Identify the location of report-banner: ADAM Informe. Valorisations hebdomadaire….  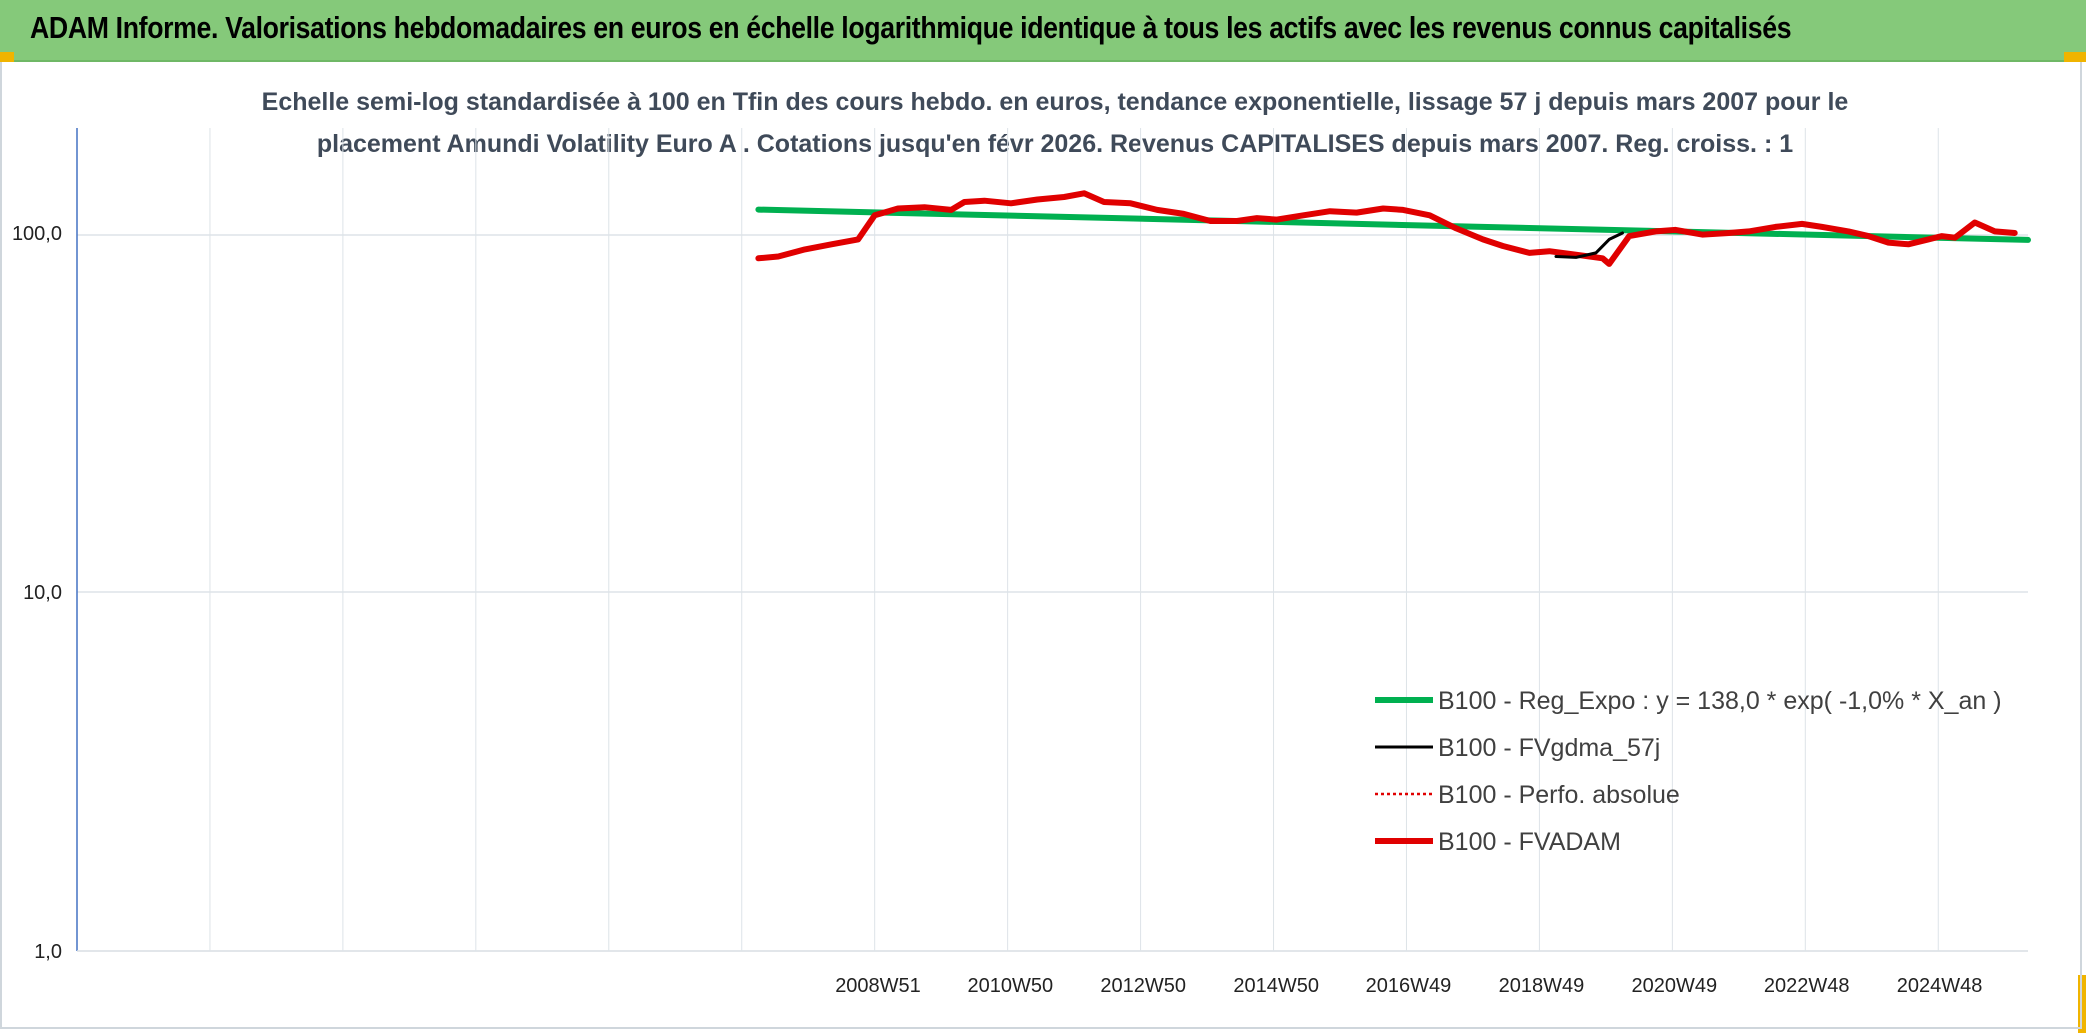
(1043, 31).